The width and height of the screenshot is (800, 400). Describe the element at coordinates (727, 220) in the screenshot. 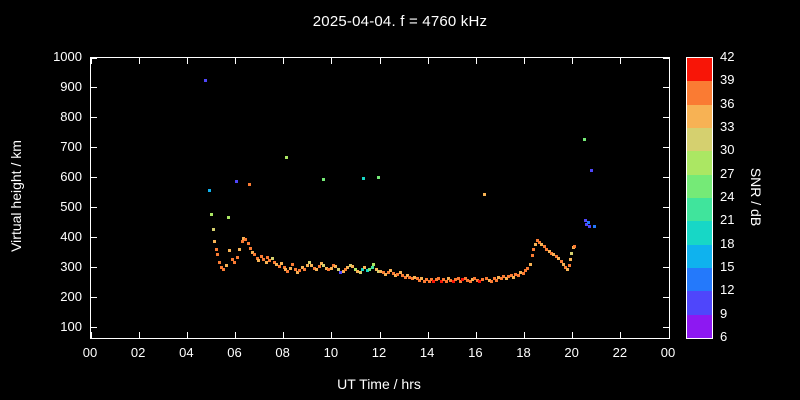

I see `colorbar-tick-label: 21` at that location.